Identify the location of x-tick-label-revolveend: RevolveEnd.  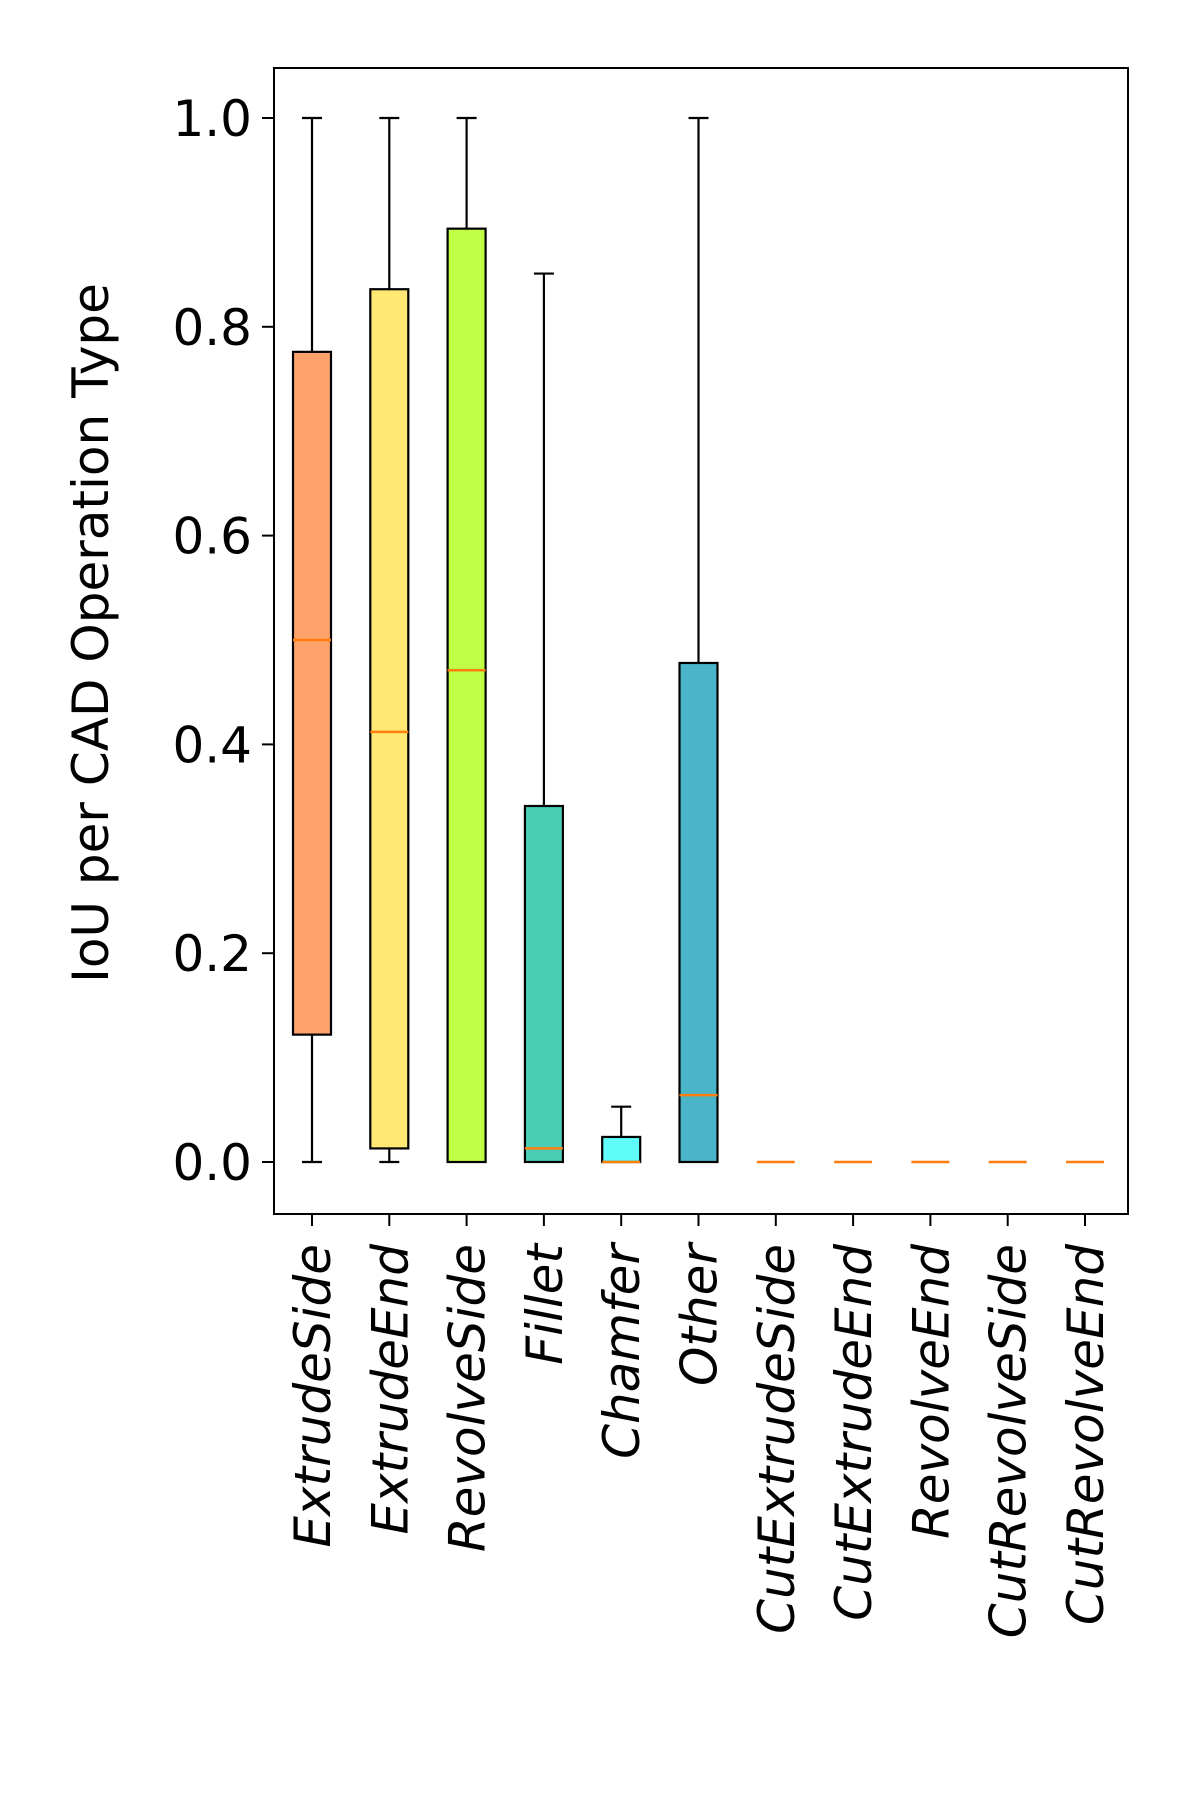
(931, 1391).